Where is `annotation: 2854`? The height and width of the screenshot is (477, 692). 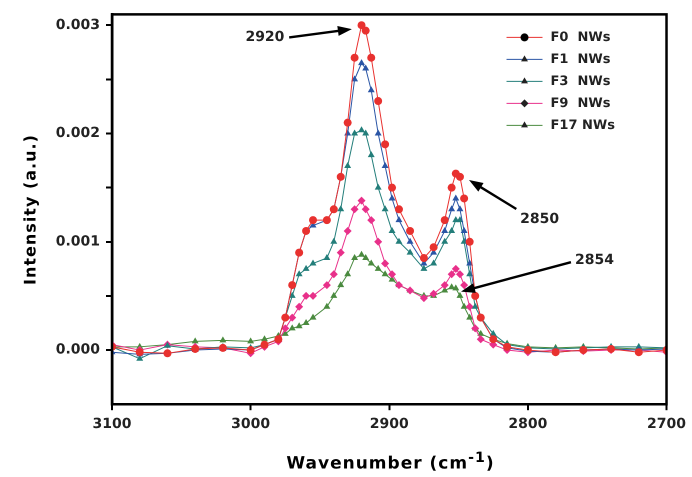
annotation: 2854 is located at coordinates (594, 260).